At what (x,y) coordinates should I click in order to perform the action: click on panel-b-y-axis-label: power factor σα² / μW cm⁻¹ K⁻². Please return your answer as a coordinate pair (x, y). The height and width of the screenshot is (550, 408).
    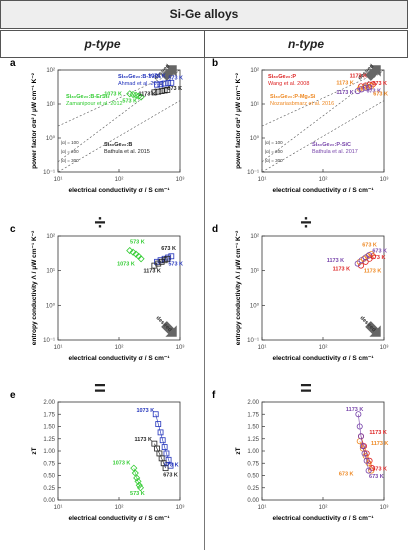
    Looking at the image, I should click on (238, 120).